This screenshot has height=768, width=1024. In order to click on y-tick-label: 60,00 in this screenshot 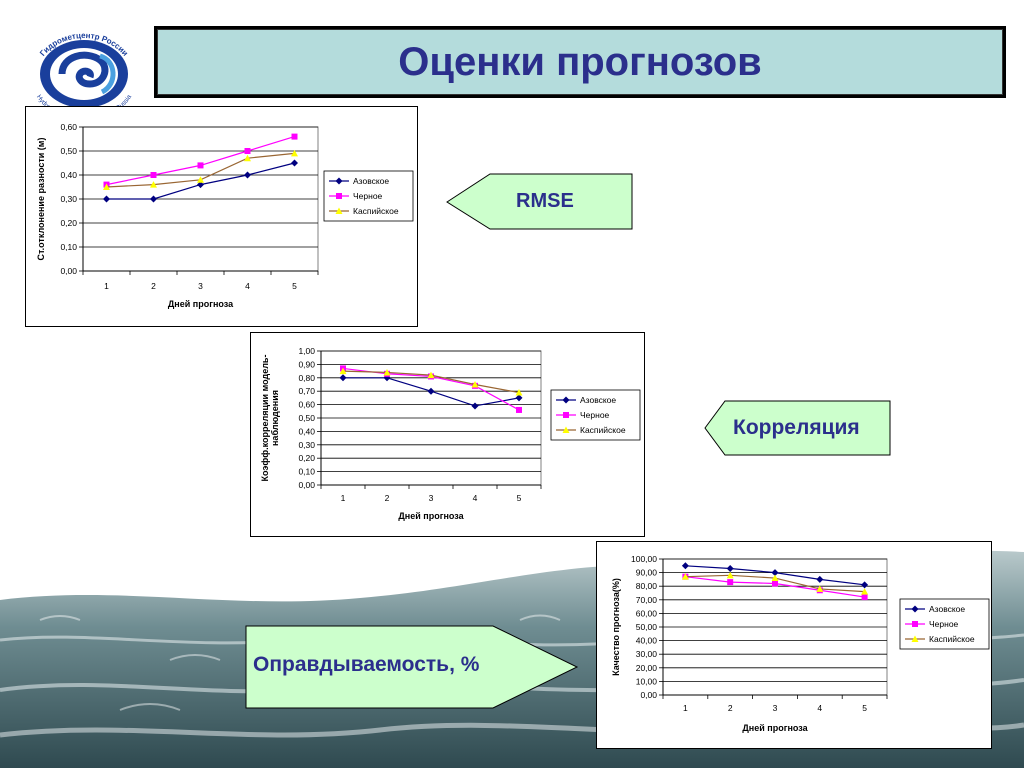, I will do `click(647, 613)`.